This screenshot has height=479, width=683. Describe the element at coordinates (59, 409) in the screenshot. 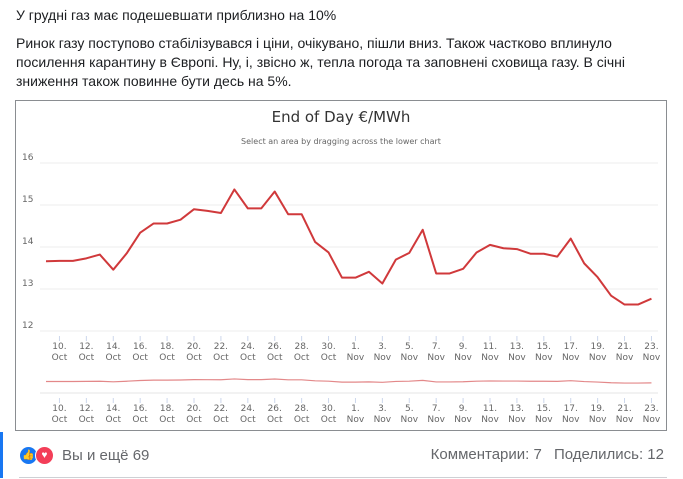

I see `navigator-x-tick-day: 10.` at that location.